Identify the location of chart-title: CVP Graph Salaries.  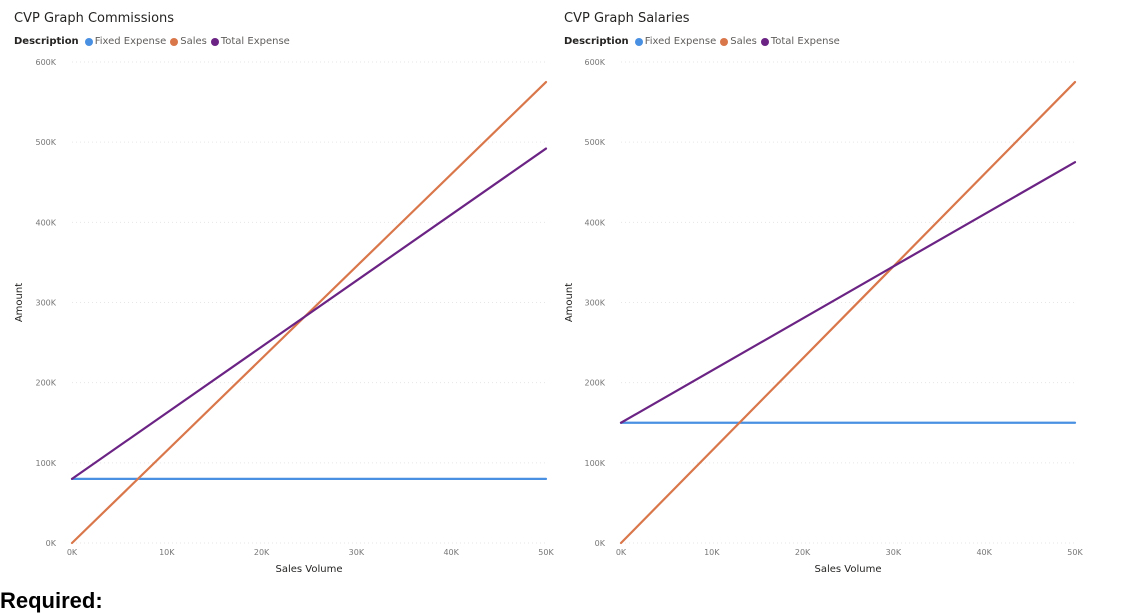
(627, 18).